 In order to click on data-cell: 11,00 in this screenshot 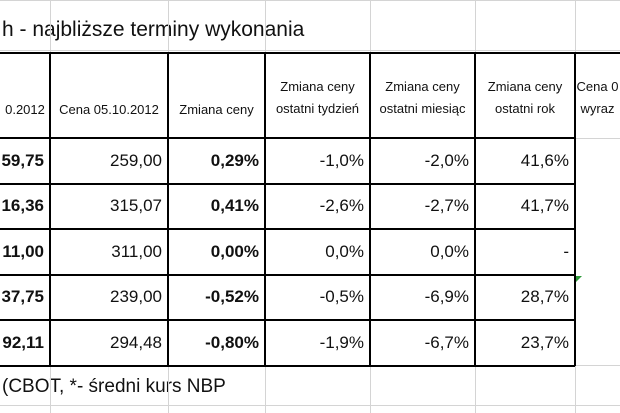, I will do `click(23, 251)`.